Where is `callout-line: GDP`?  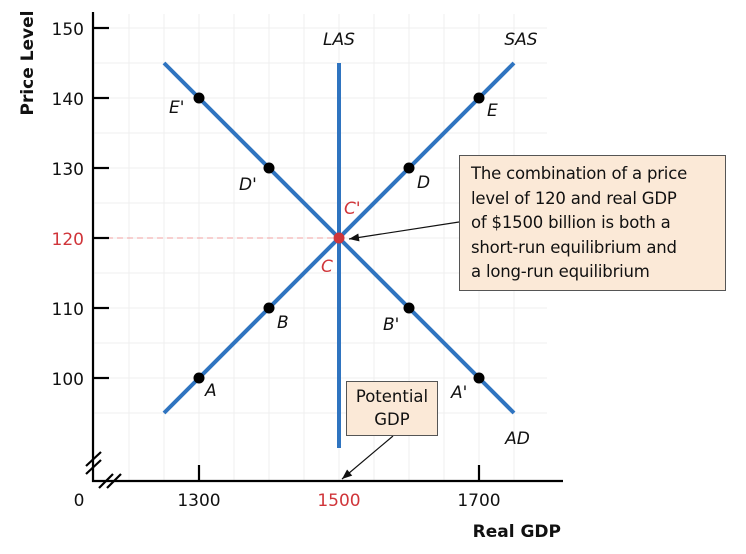
callout-line: GDP is located at coordinates (392, 419).